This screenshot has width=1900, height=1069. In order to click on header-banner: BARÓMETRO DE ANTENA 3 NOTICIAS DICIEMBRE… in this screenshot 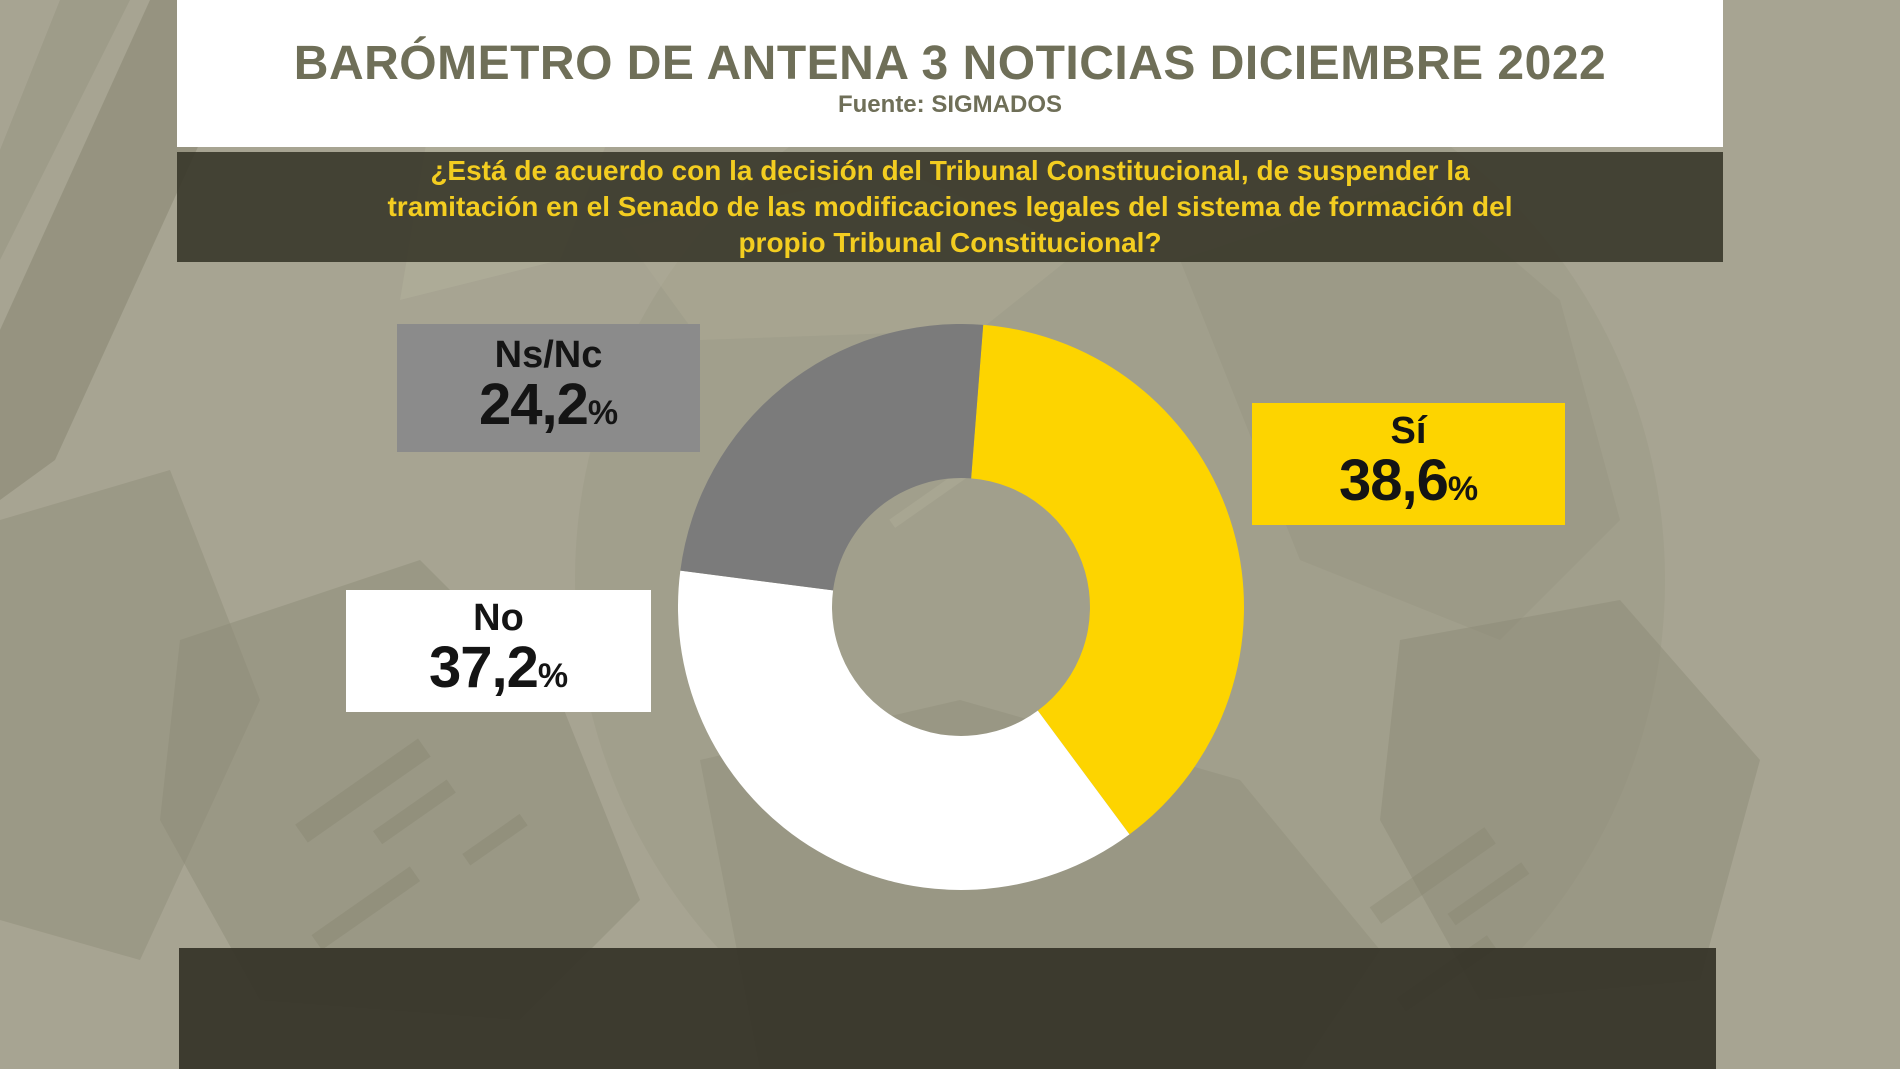, I will do `click(950, 73)`.